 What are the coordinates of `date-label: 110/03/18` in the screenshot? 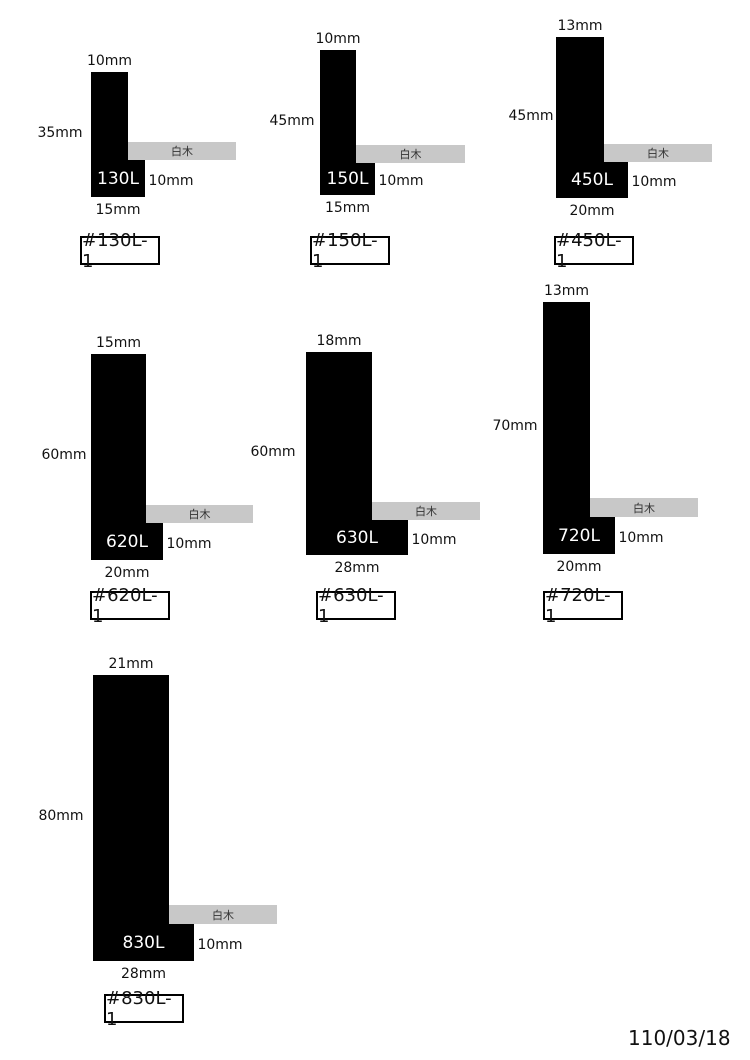 It's located at (679, 1038).